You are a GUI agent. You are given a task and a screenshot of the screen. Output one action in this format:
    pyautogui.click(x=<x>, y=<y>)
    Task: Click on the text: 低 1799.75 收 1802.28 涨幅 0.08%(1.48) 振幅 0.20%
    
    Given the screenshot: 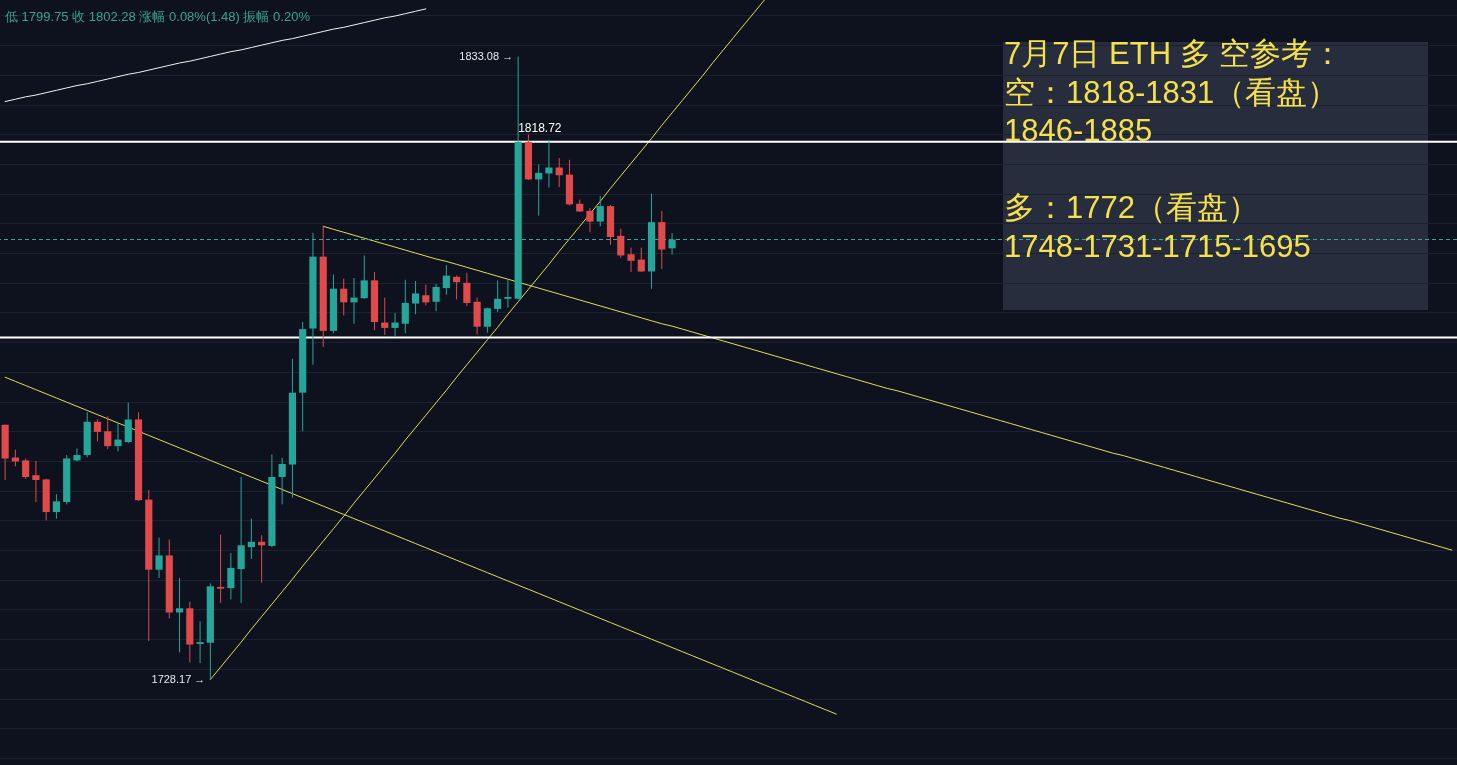 What is the action you would take?
    pyautogui.click(x=158, y=16)
    